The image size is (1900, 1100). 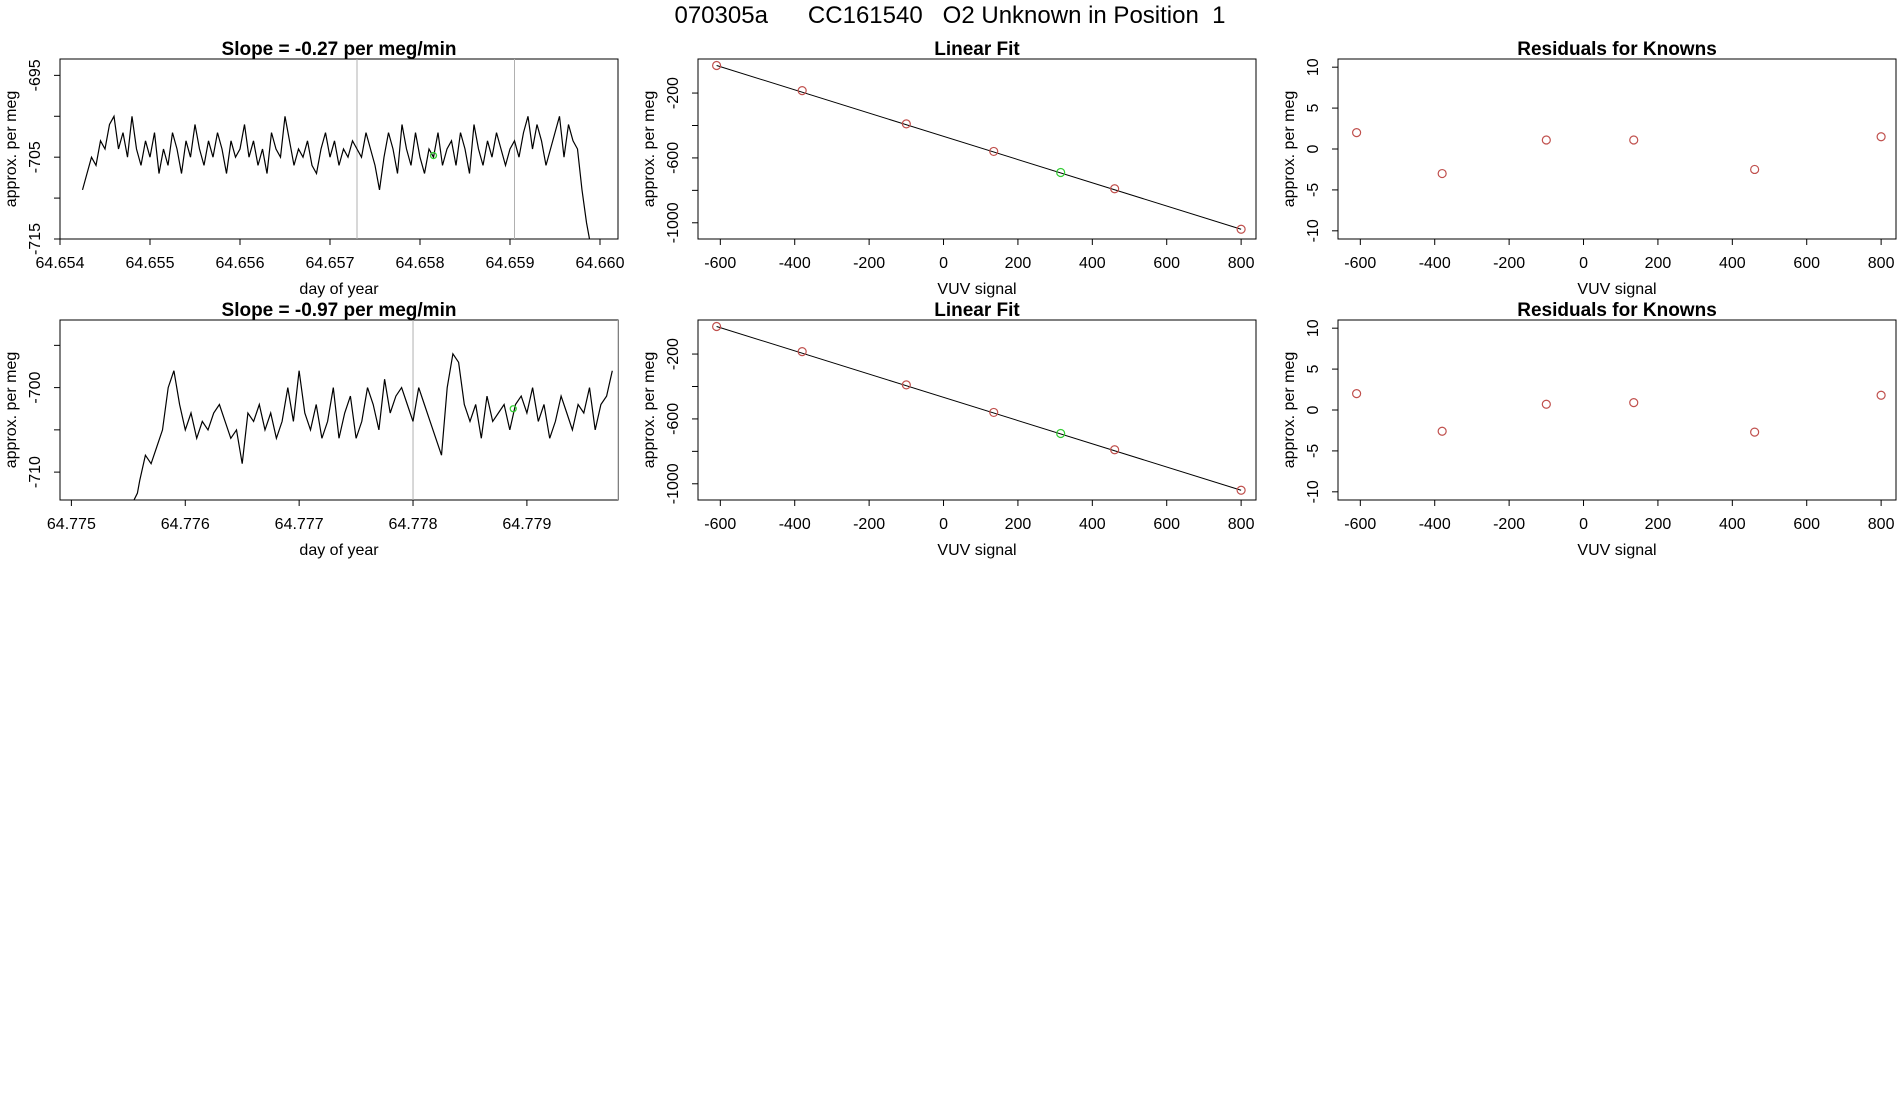 What do you see at coordinates (1313, 409) in the screenshot?
I see `y-tick-label: 0` at bounding box center [1313, 409].